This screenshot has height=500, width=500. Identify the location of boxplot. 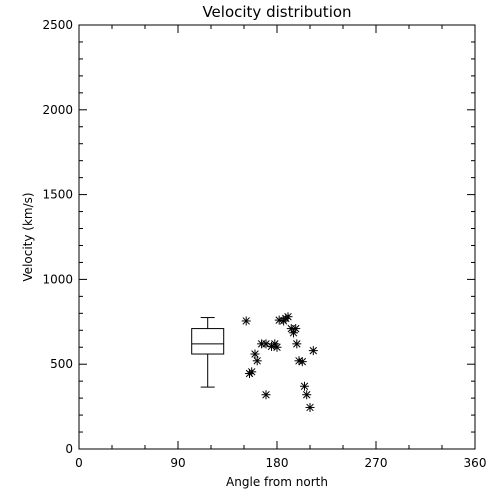
(208, 352).